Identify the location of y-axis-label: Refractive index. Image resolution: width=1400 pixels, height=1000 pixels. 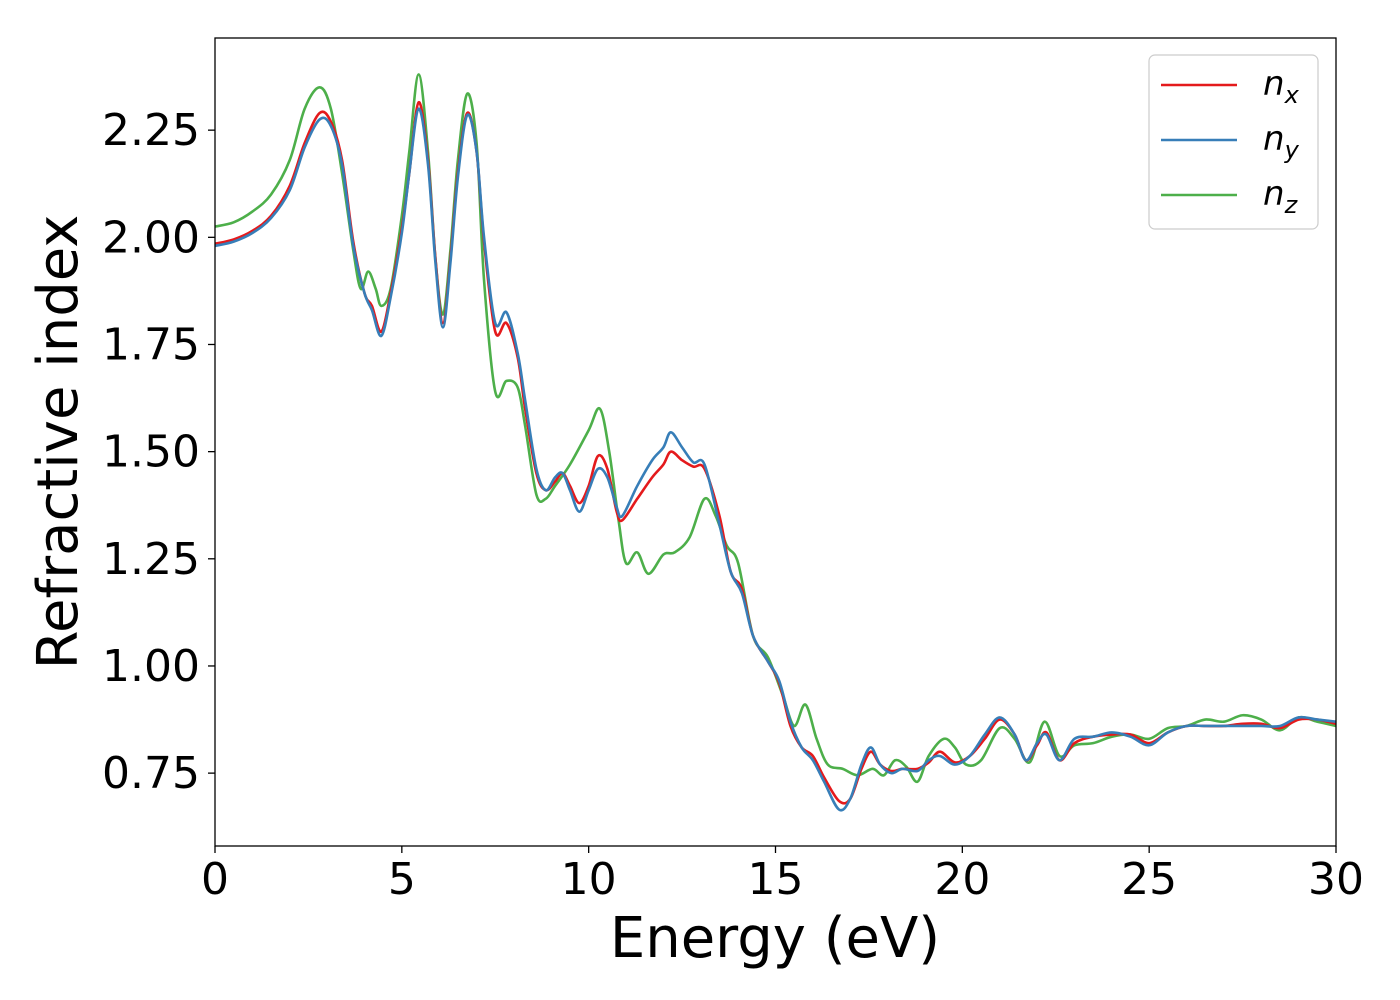
(58, 442).